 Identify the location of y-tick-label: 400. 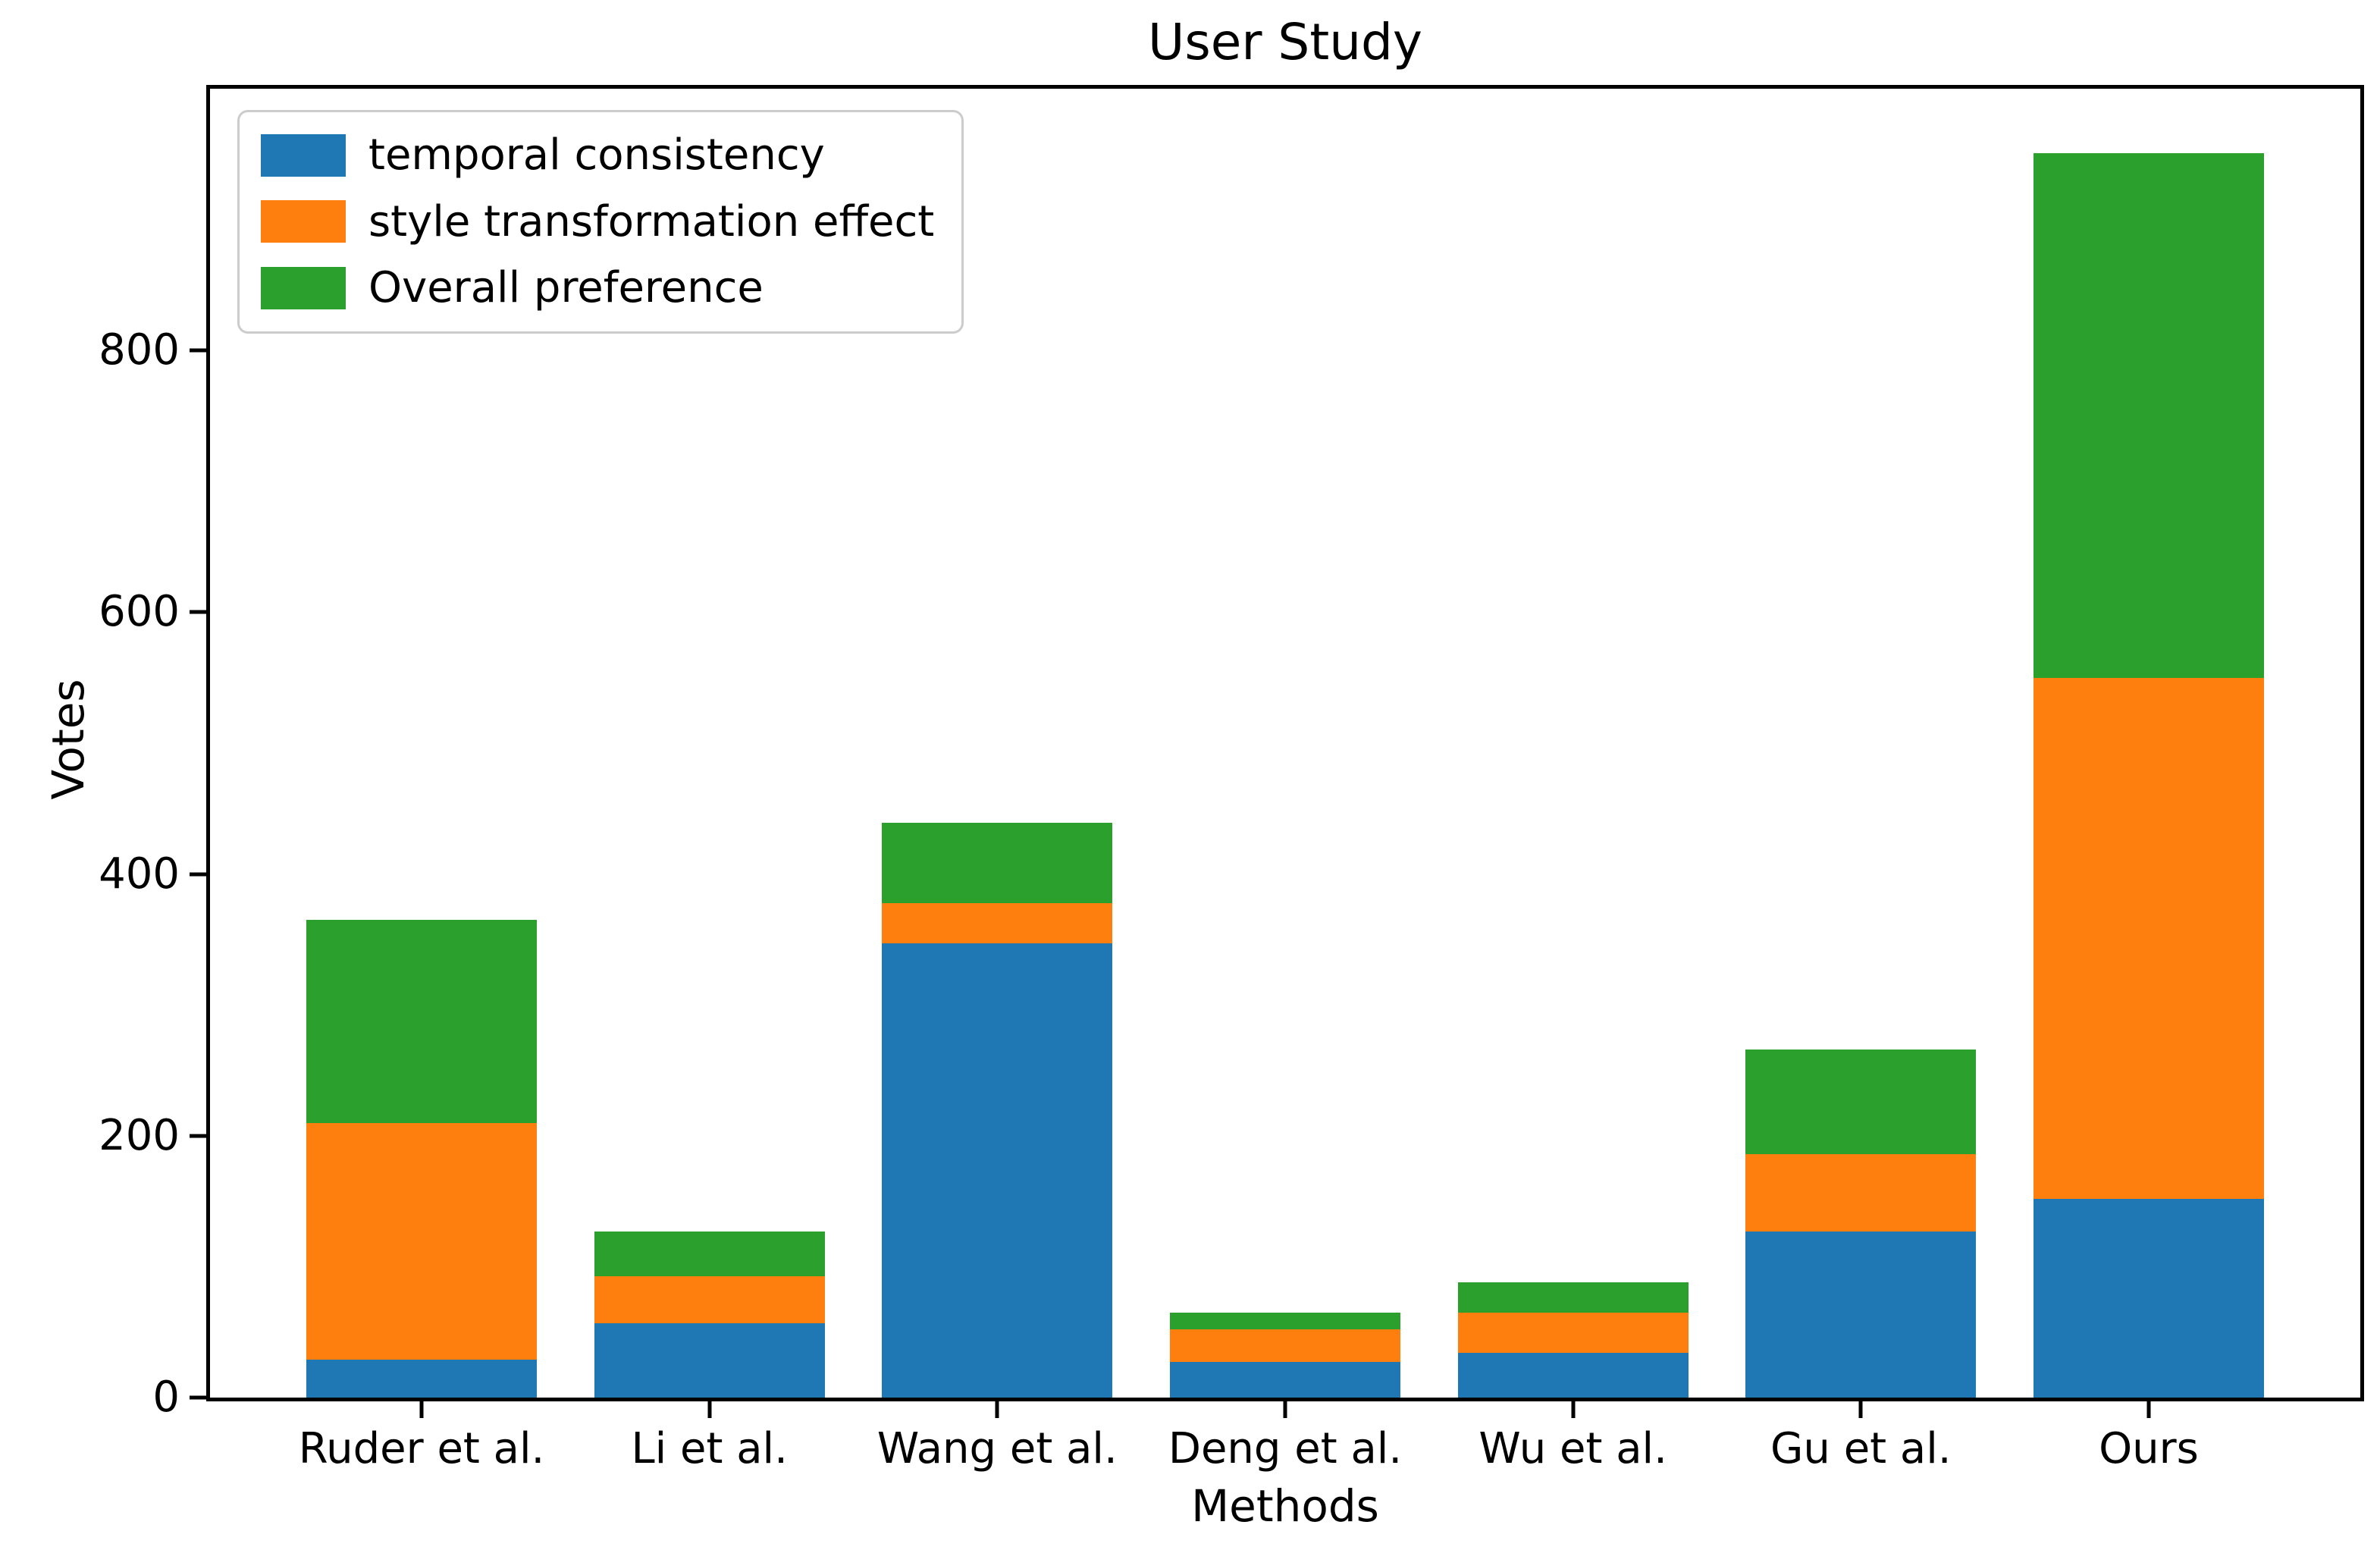
(139, 874).